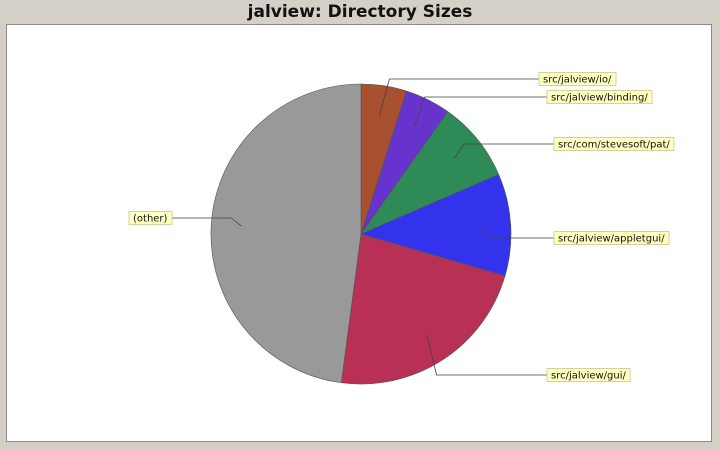  I want to click on slice-label-src-jalview-gui: src/jalview/gui/, so click(589, 376).